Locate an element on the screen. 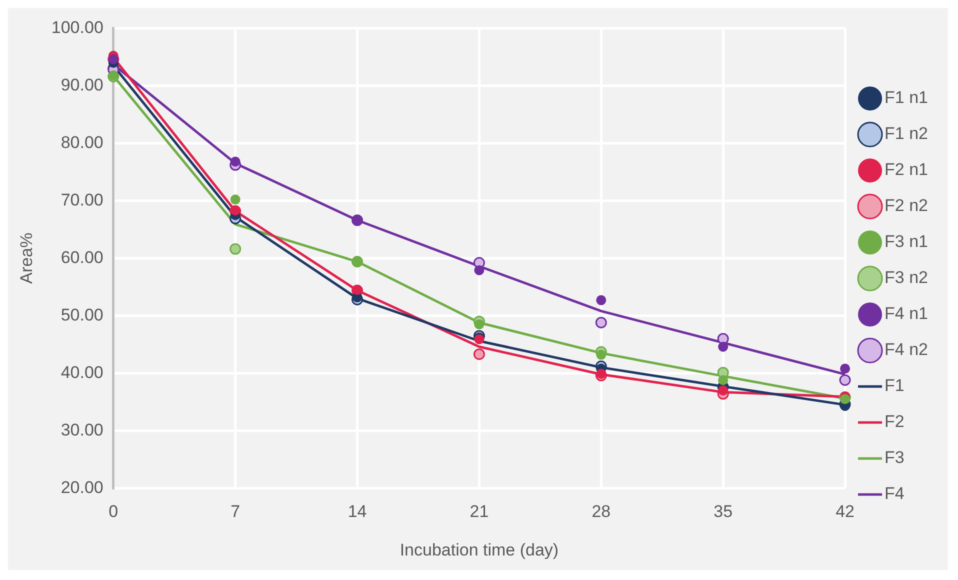 This screenshot has height=580, width=958. x-tick-label: 28 is located at coordinates (601, 512).